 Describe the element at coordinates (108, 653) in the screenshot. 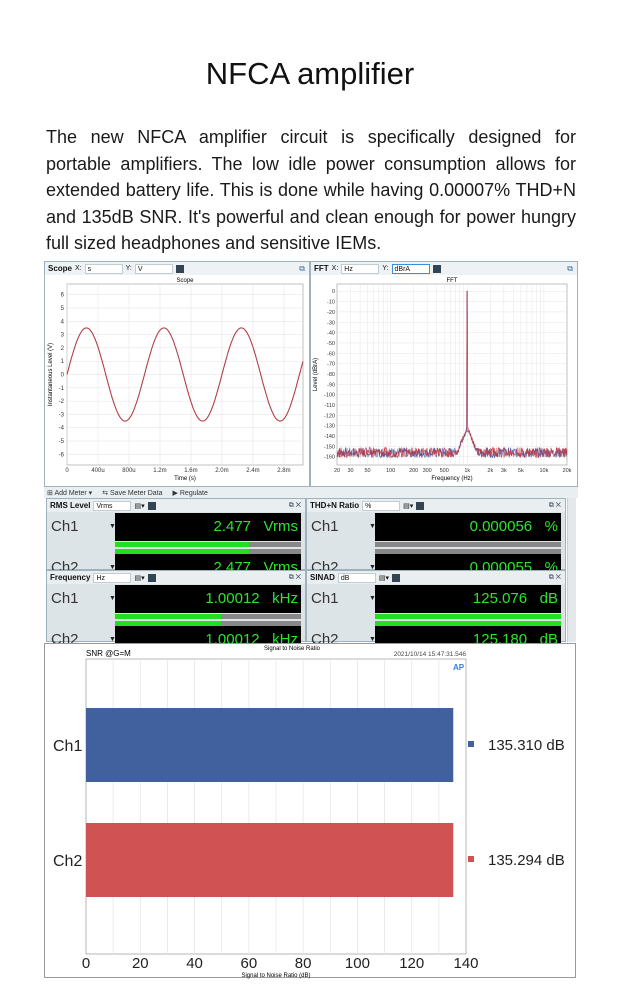

I see `snr-label: SNR @G=M` at that location.